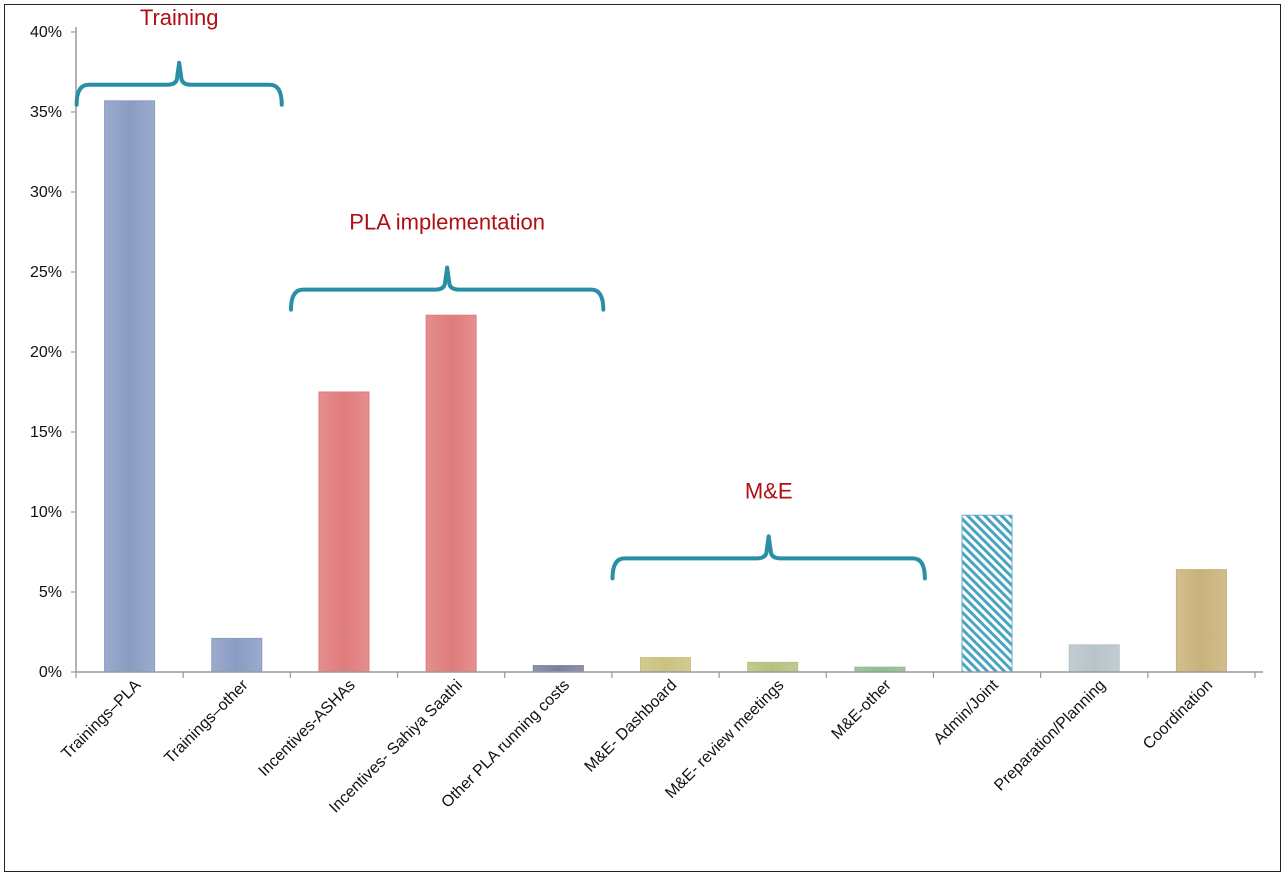 The height and width of the screenshot is (878, 1287). I want to click on group-label: Training, so click(179, 17).